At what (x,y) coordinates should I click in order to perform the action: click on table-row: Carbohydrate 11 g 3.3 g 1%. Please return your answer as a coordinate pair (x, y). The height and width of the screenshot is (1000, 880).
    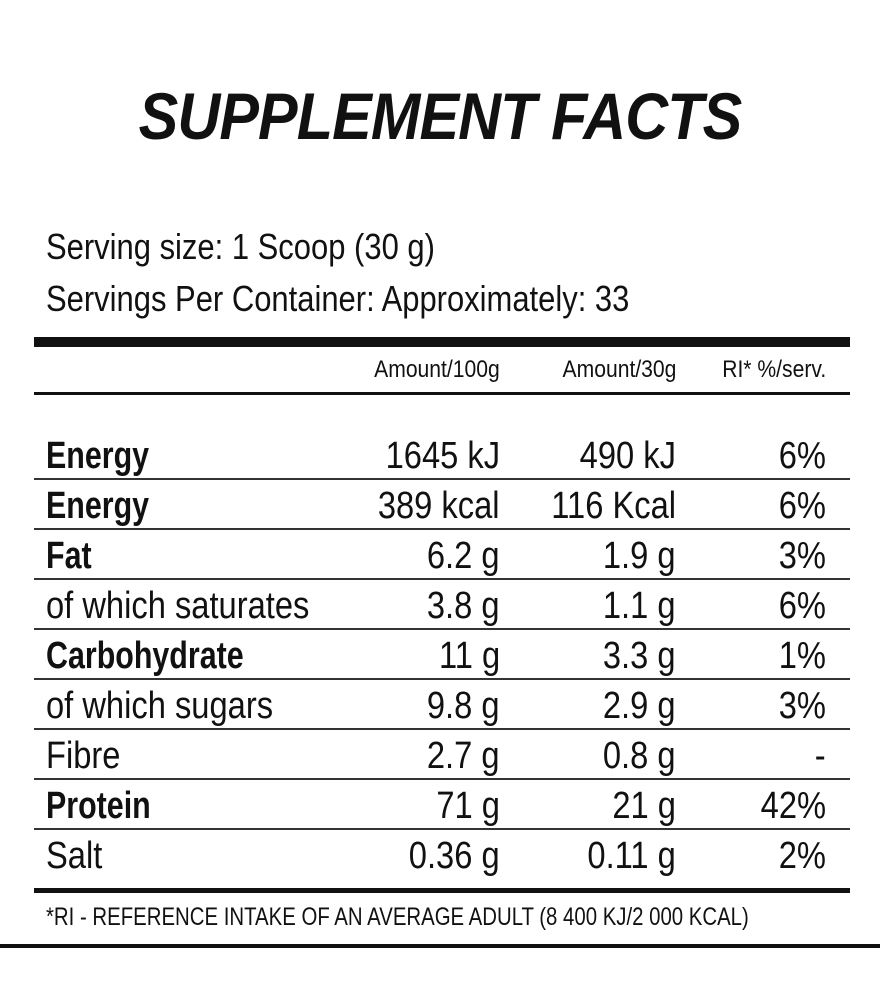
    Looking at the image, I should click on (442, 655).